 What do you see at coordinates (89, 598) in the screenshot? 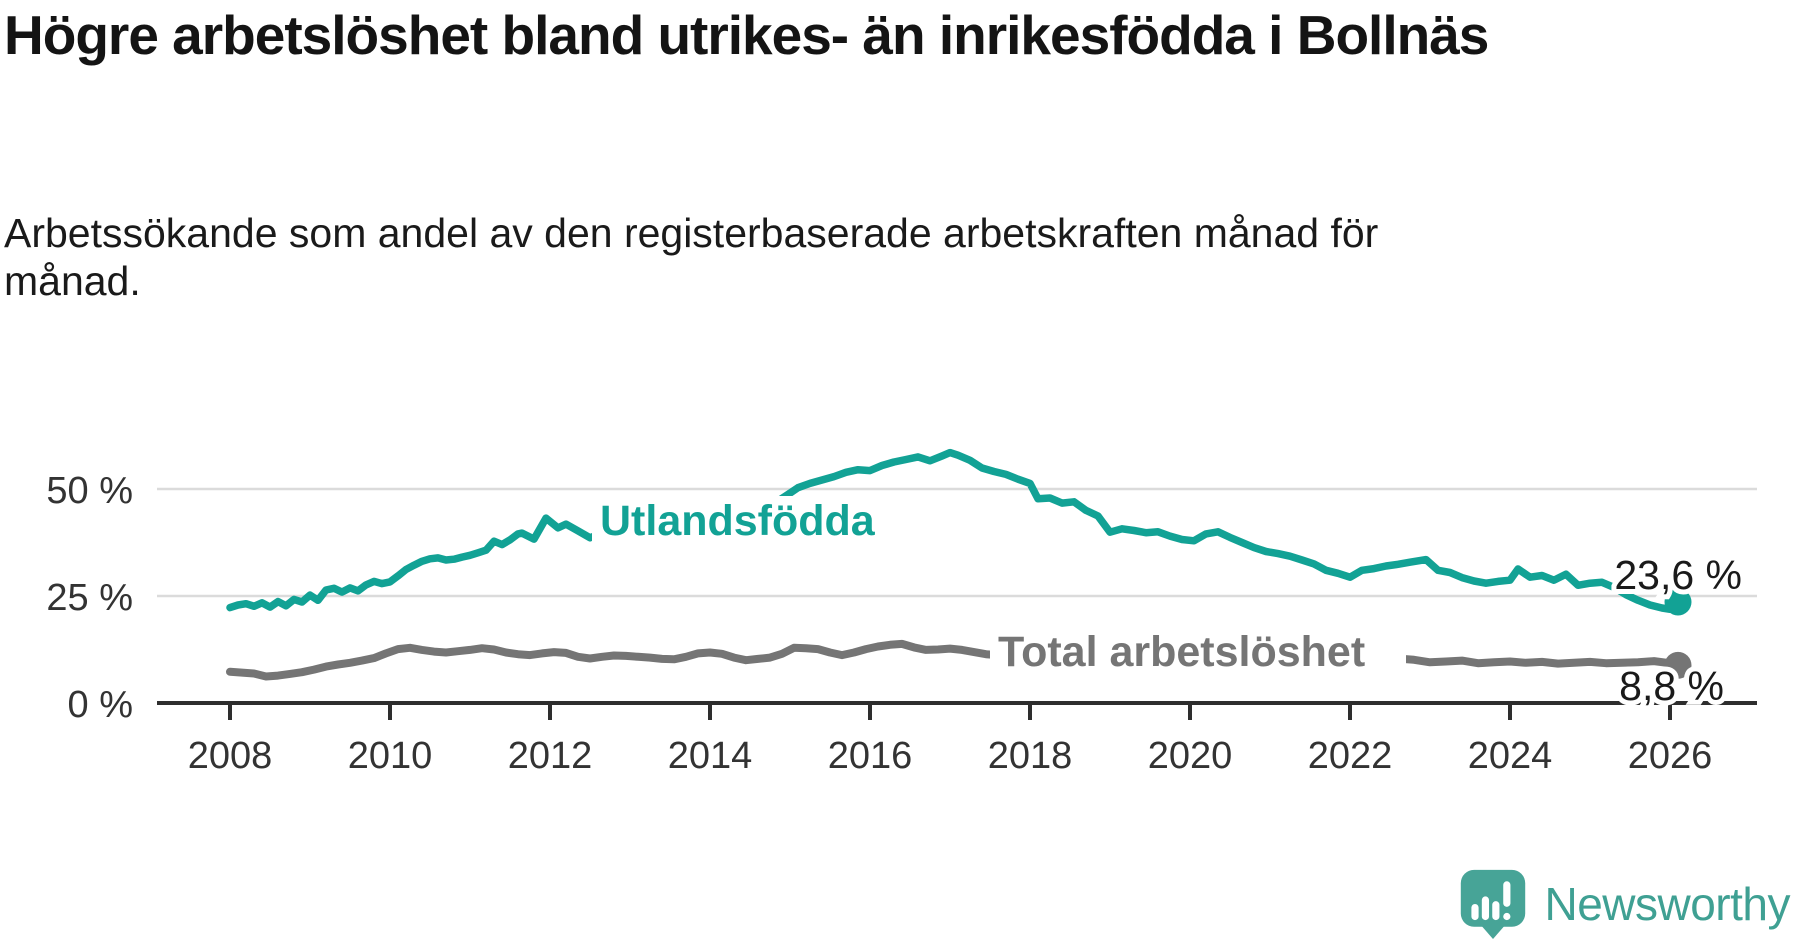
I see `y-tick-label: 25 %` at bounding box center [89, 598].